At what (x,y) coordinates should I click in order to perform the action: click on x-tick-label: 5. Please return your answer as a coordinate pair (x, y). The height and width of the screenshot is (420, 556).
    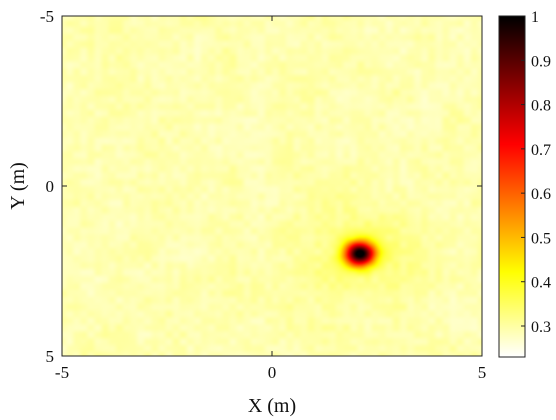
    Looking at the image, I should click on (482, 372).